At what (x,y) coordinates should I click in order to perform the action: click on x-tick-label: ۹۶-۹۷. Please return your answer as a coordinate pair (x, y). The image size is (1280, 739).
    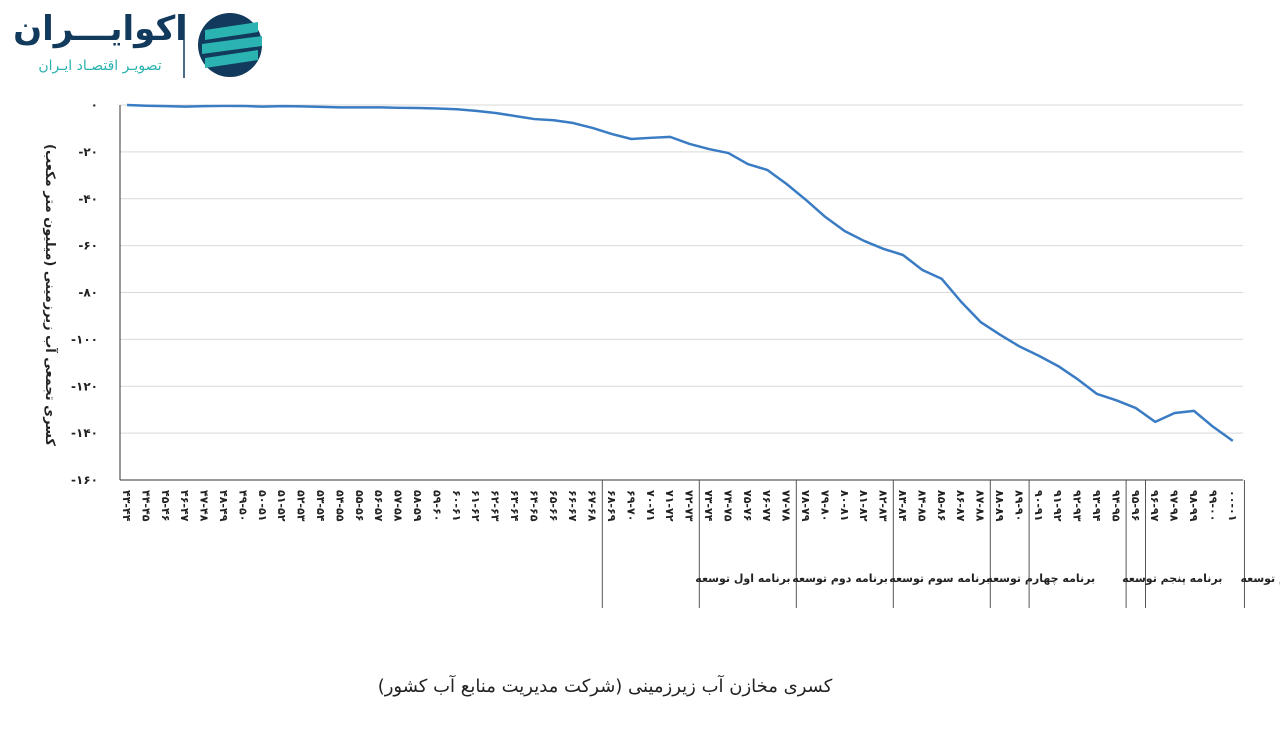
    Looking at the image, I should click on (1154, 506).